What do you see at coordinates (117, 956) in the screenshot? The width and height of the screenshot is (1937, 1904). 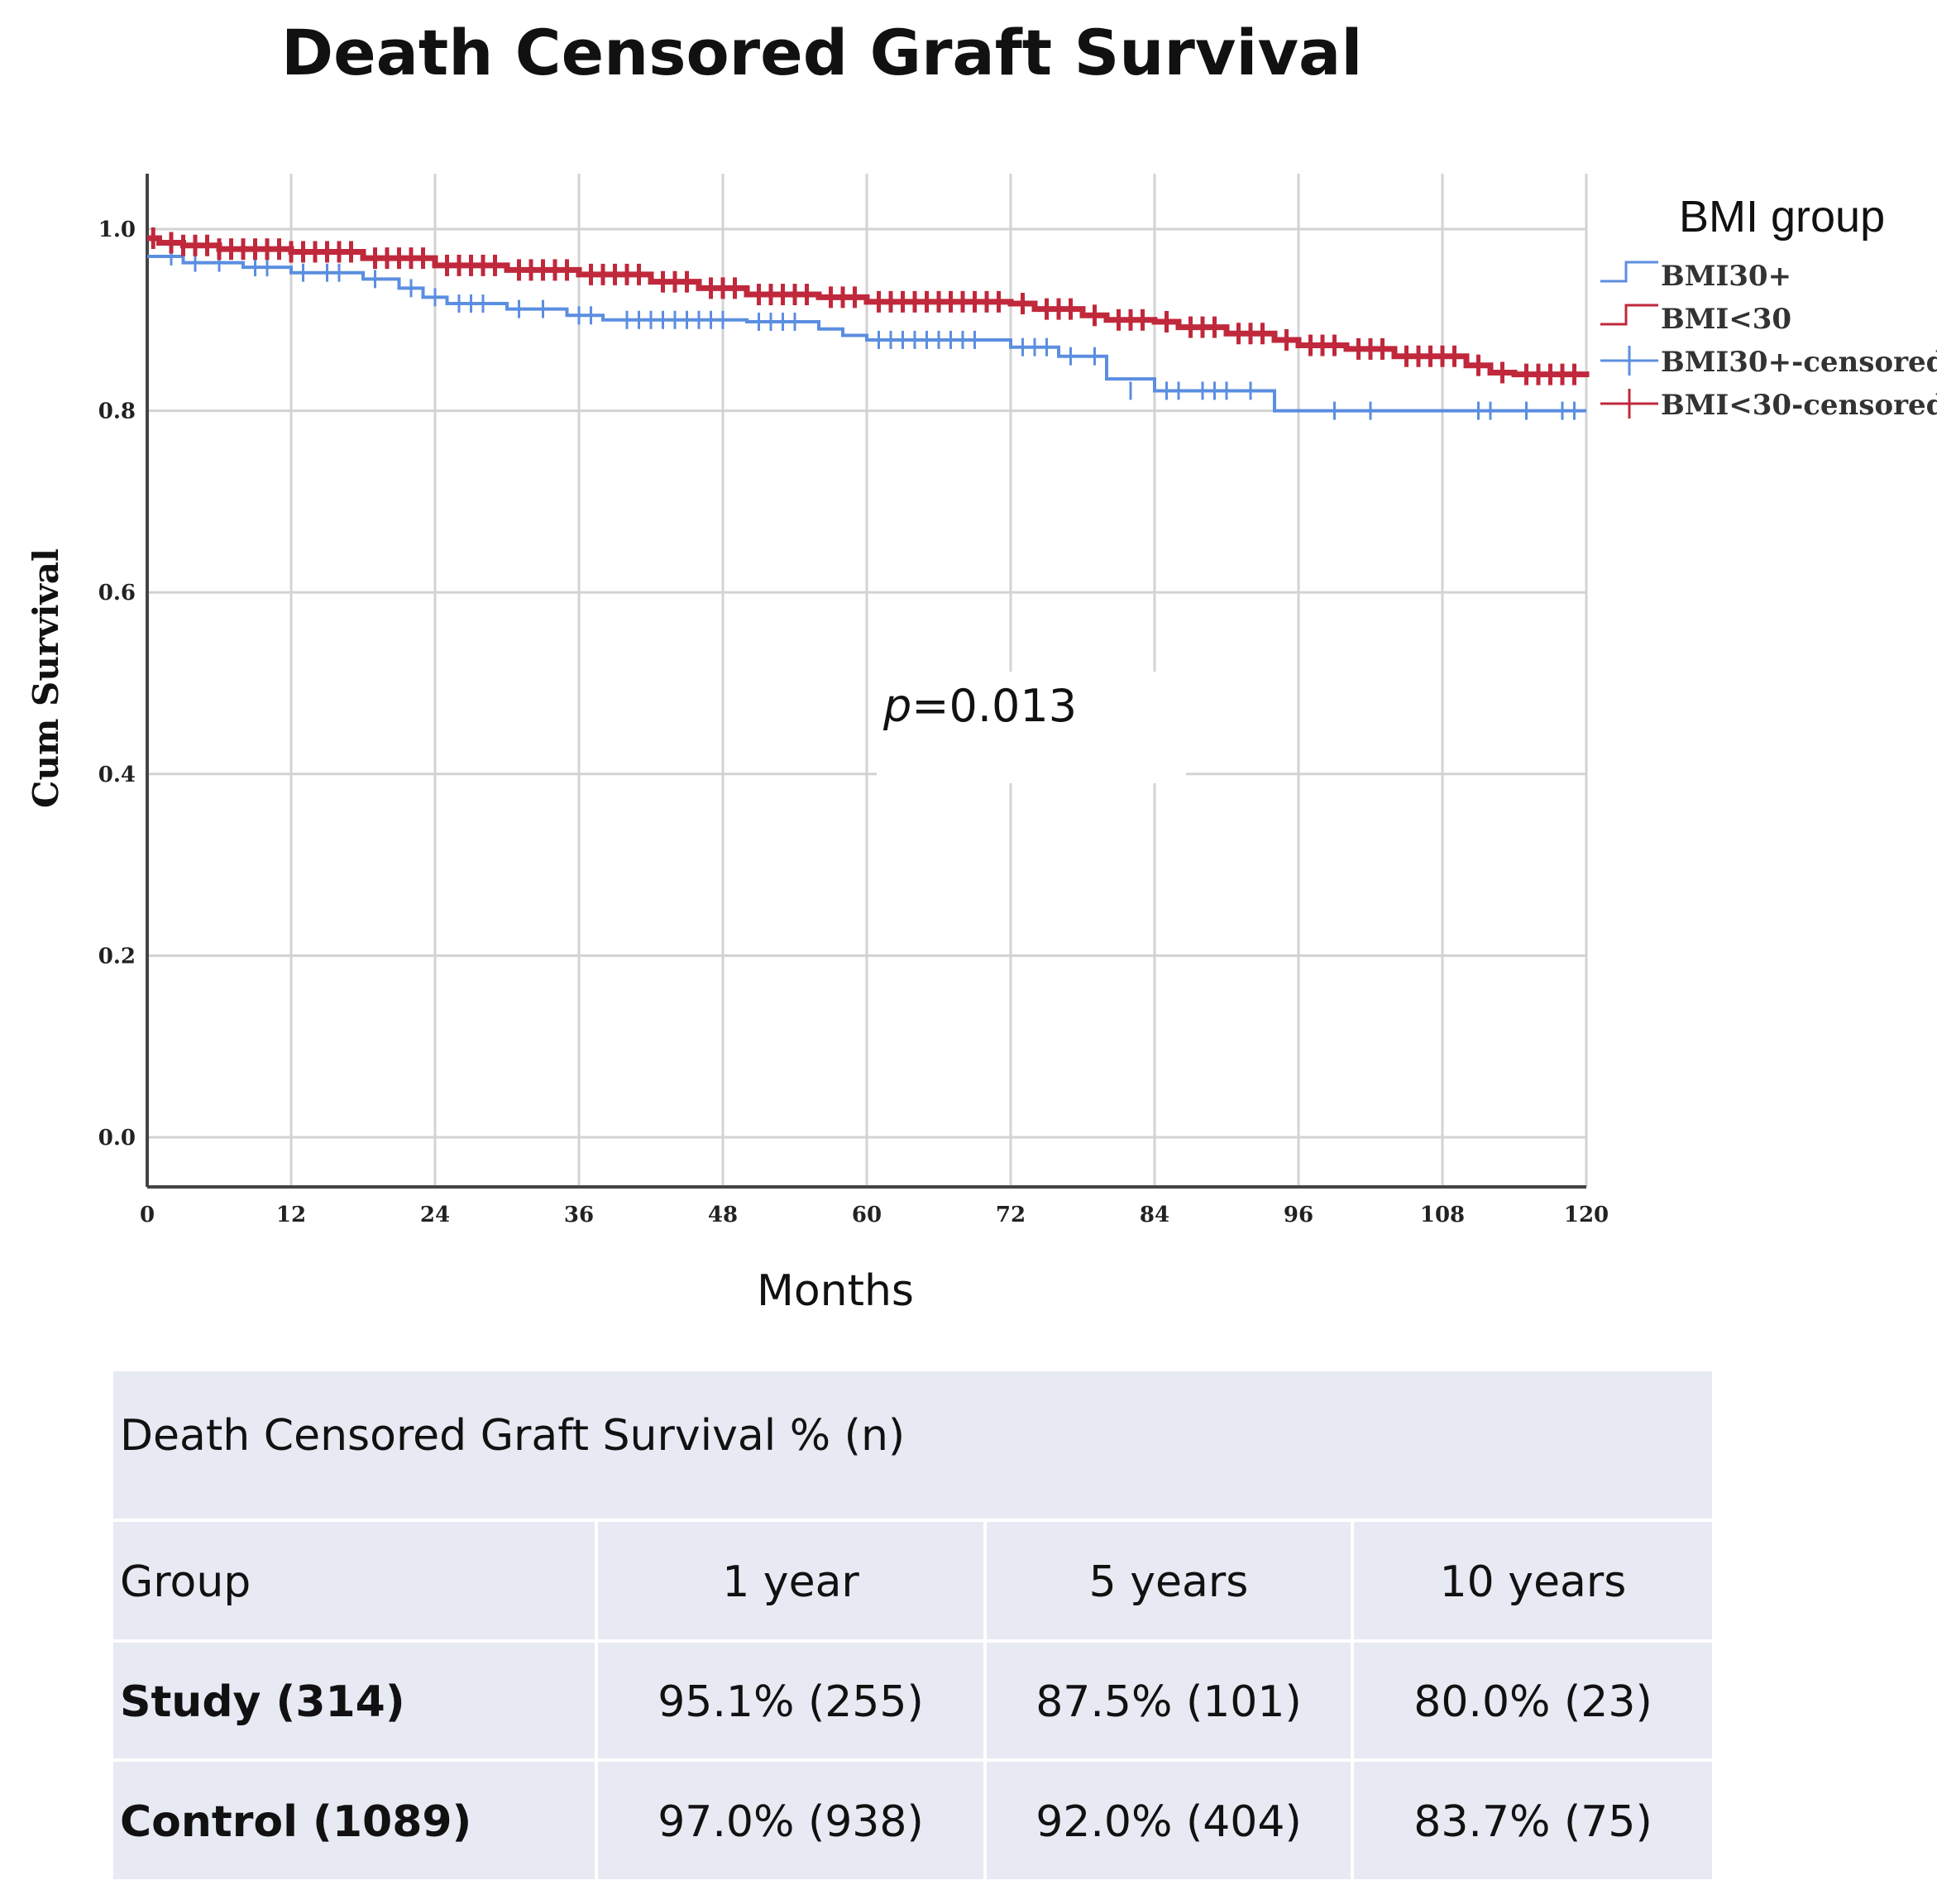 I see `y-tick-0.2: 0.2` at bounding box center [117, 956].